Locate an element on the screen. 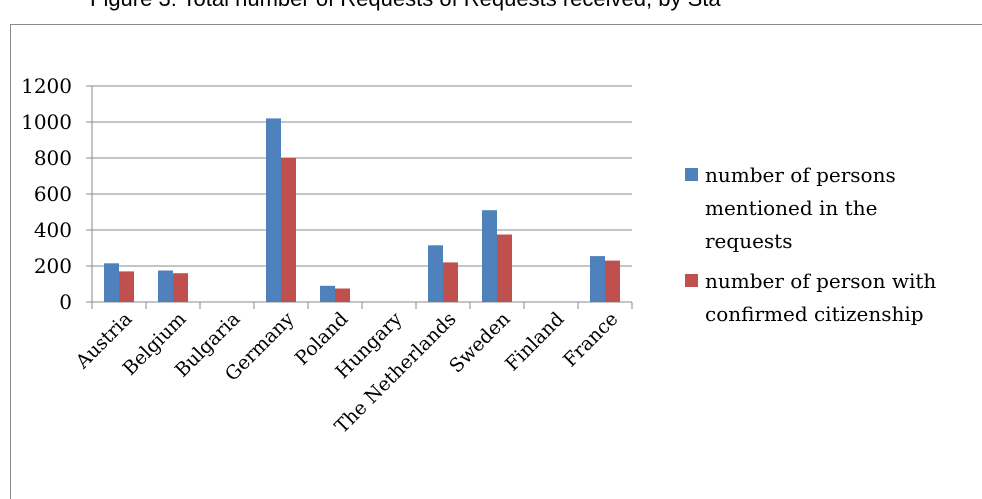 The width and height of the screenshot is (982, 499). bar-series-2-france is located at coordinates (612, 281).